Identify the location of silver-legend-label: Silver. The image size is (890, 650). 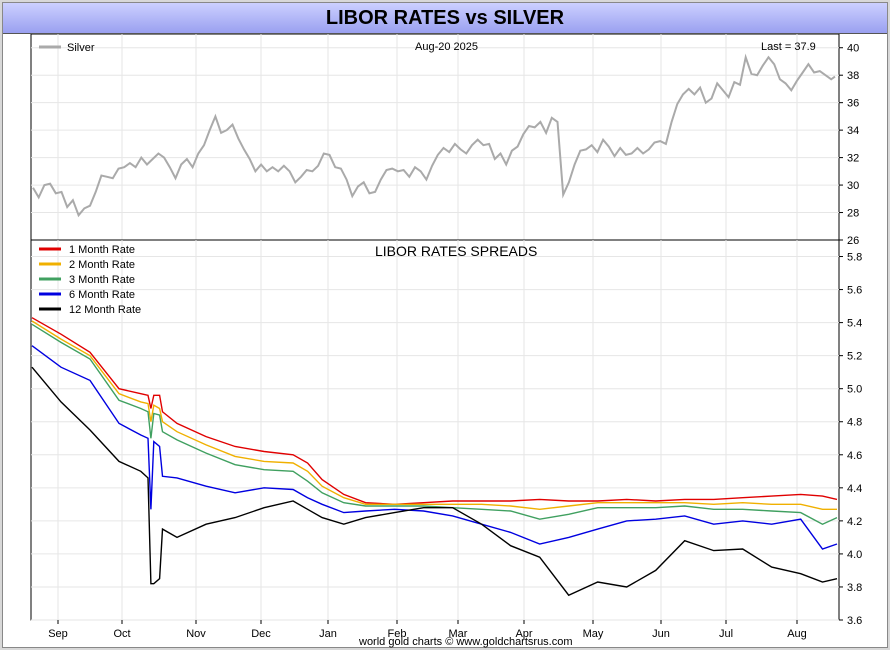
(81, 48).